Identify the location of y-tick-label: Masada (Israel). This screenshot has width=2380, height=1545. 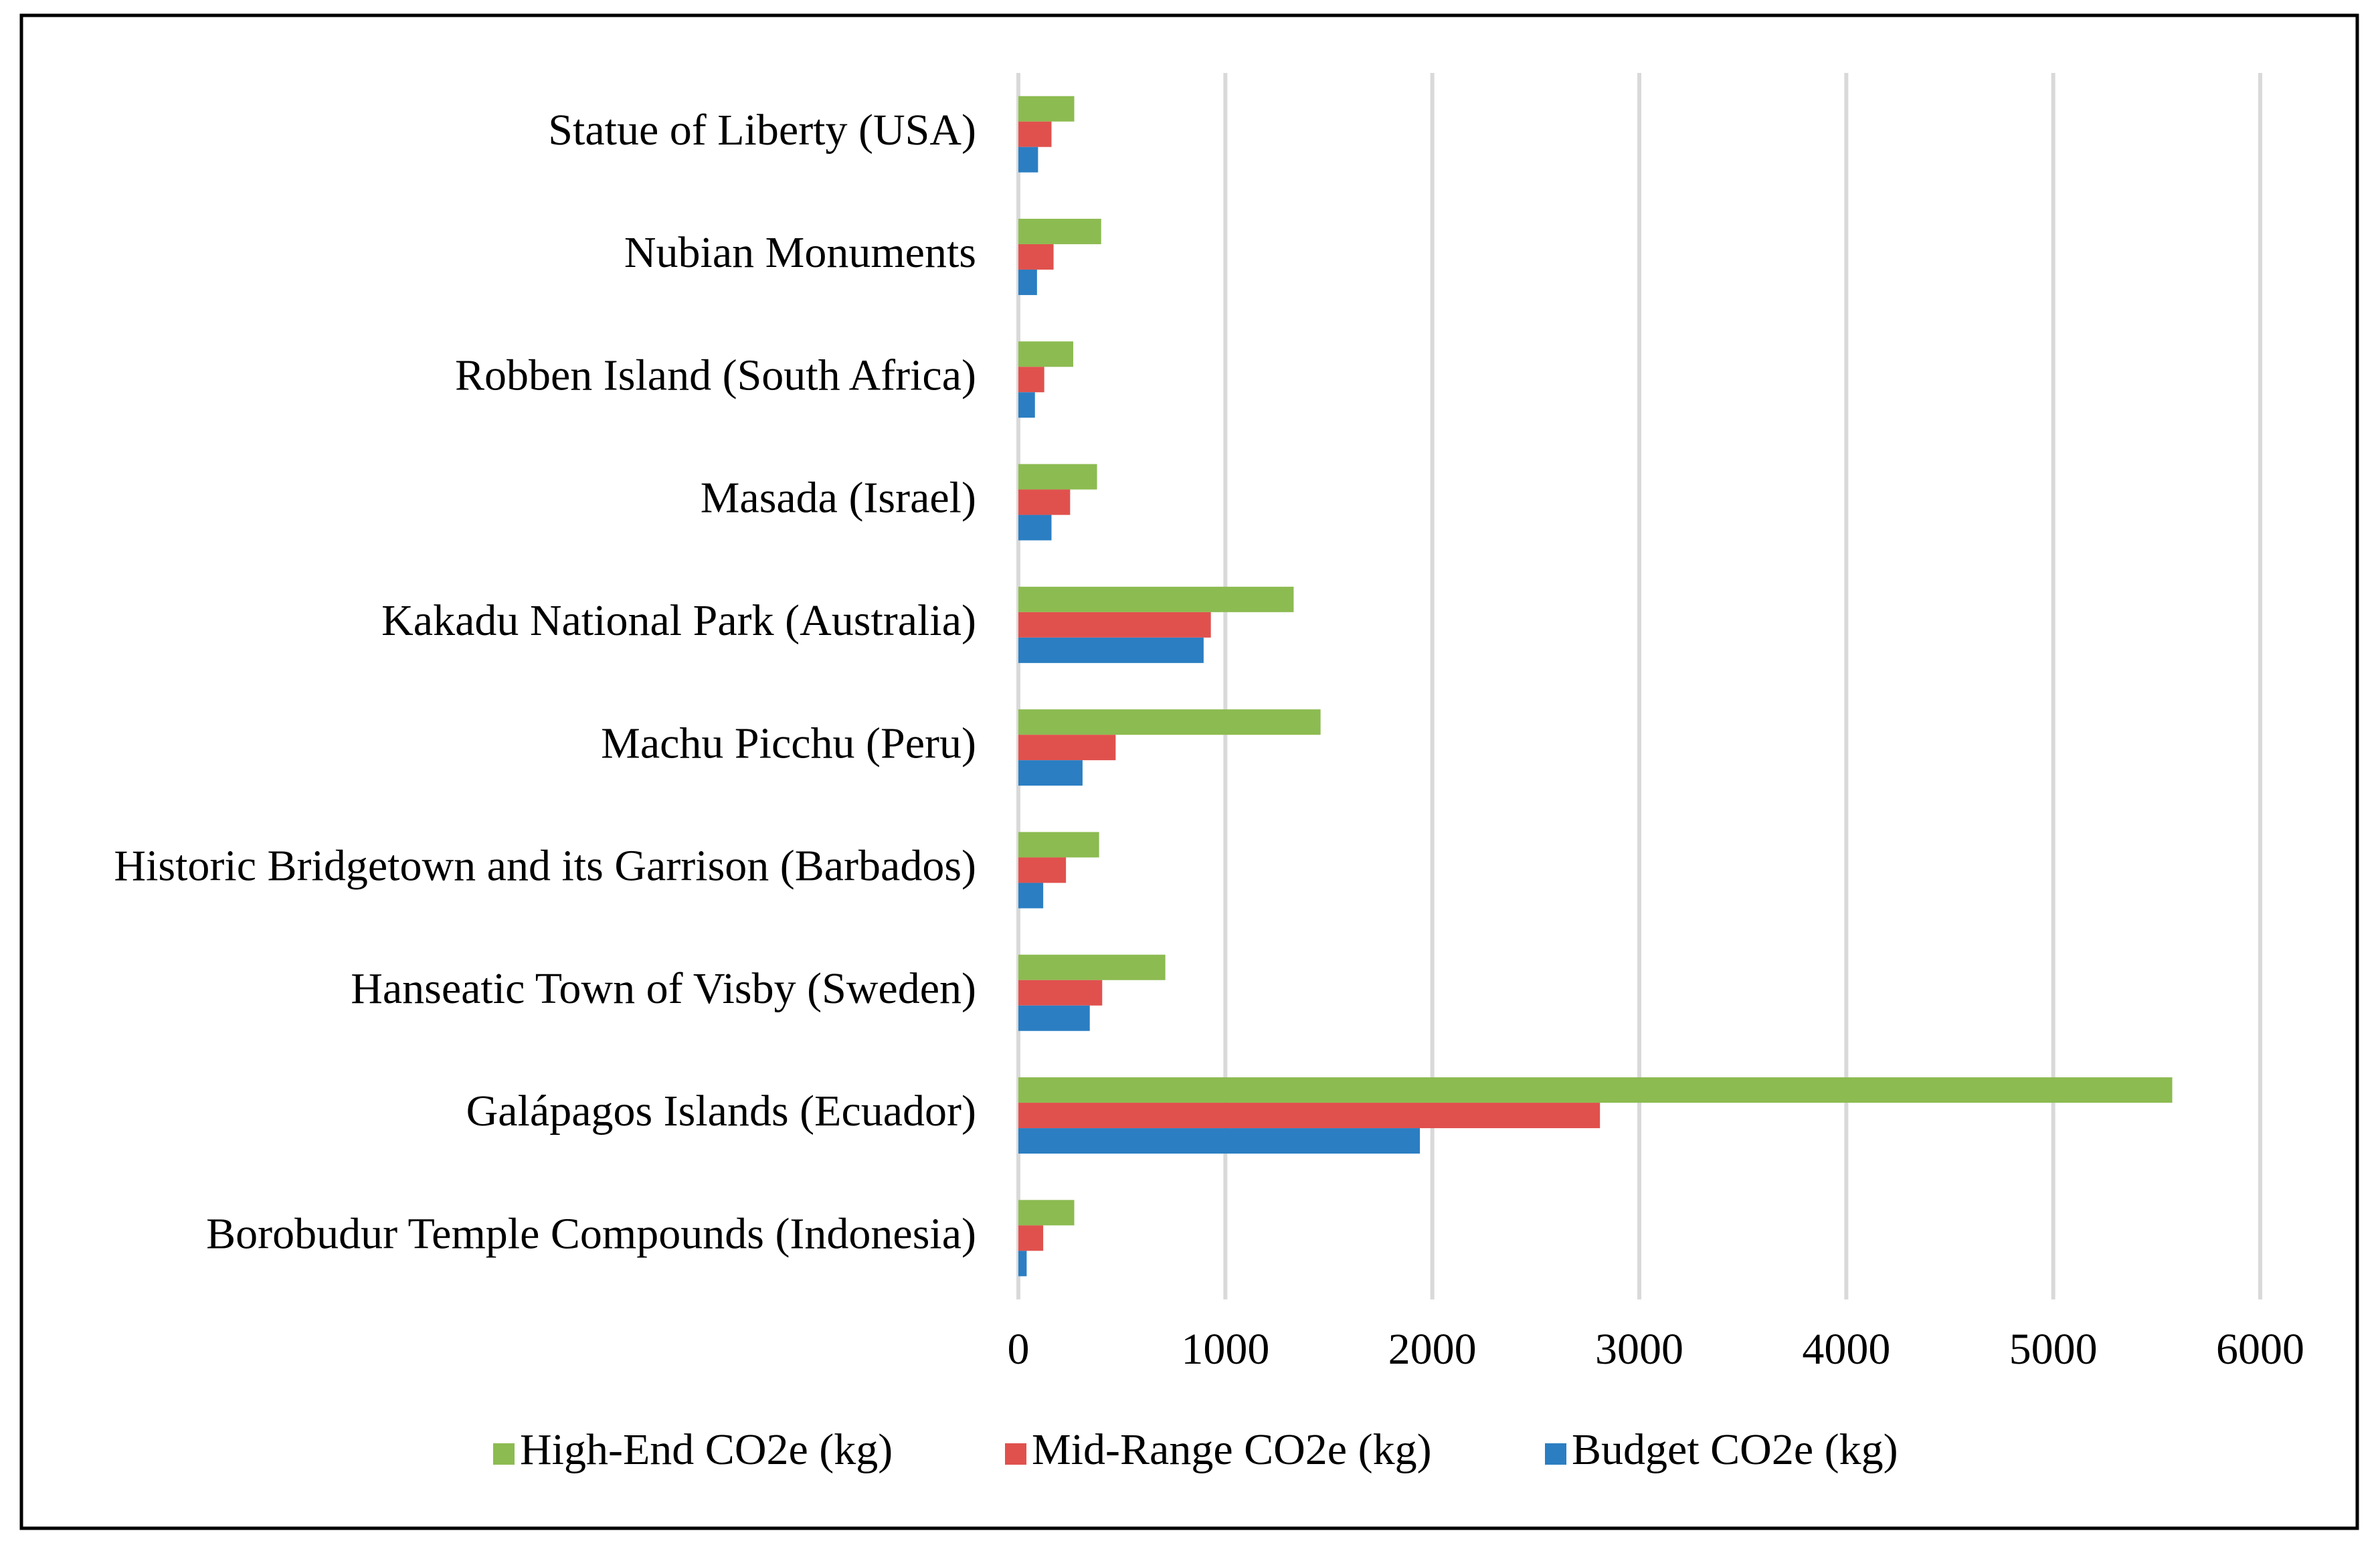
(839, 498).